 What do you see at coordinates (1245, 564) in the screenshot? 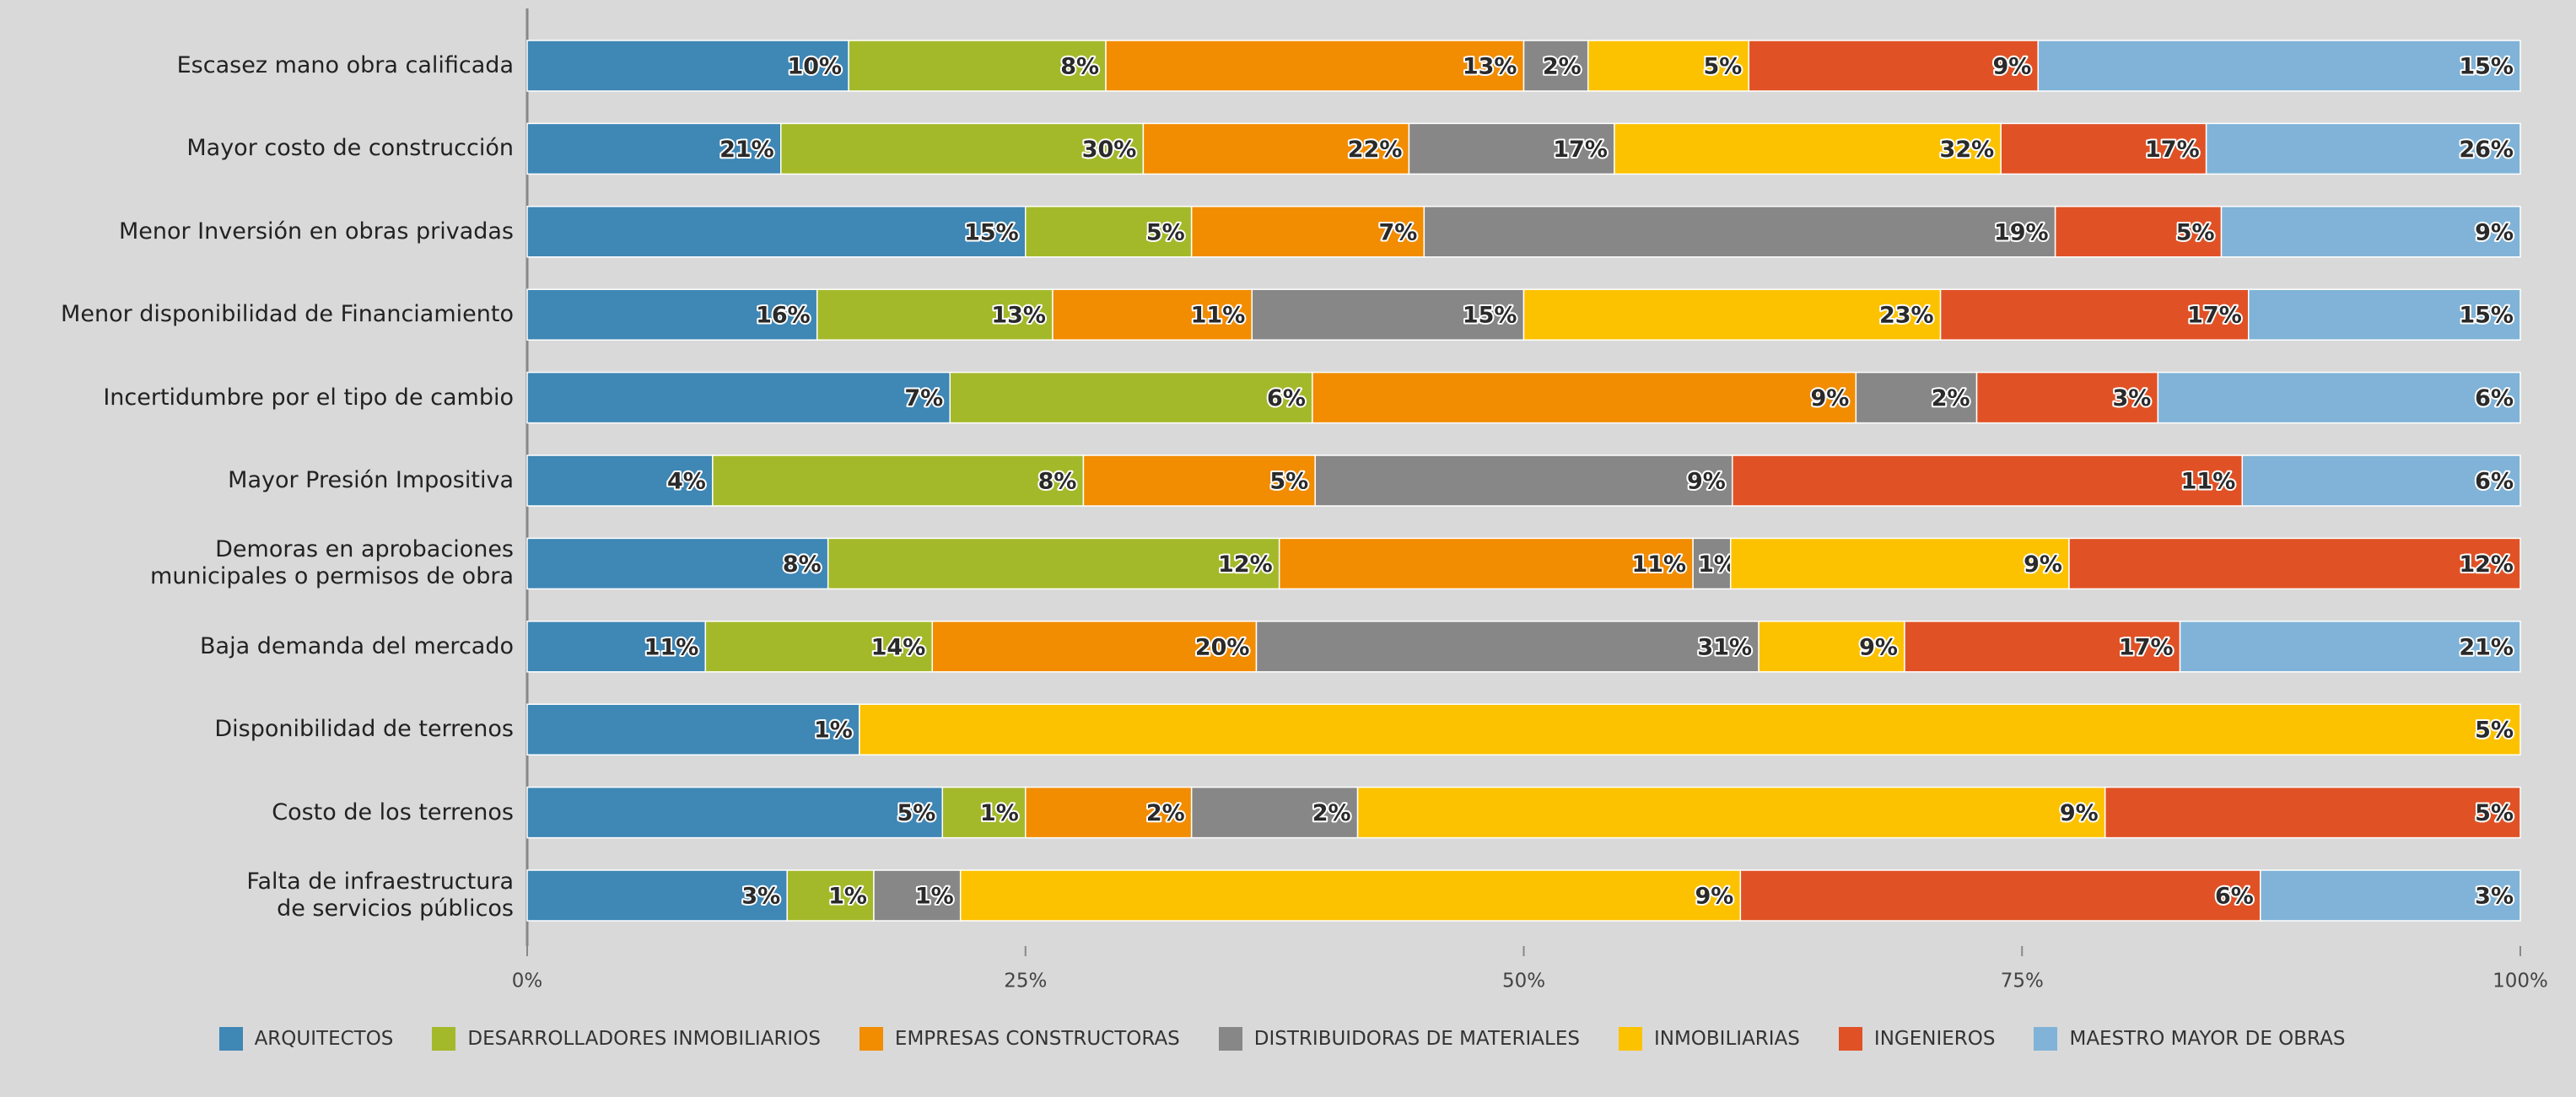
I see `data-label: 12%` at bounding box center [1245, 564].